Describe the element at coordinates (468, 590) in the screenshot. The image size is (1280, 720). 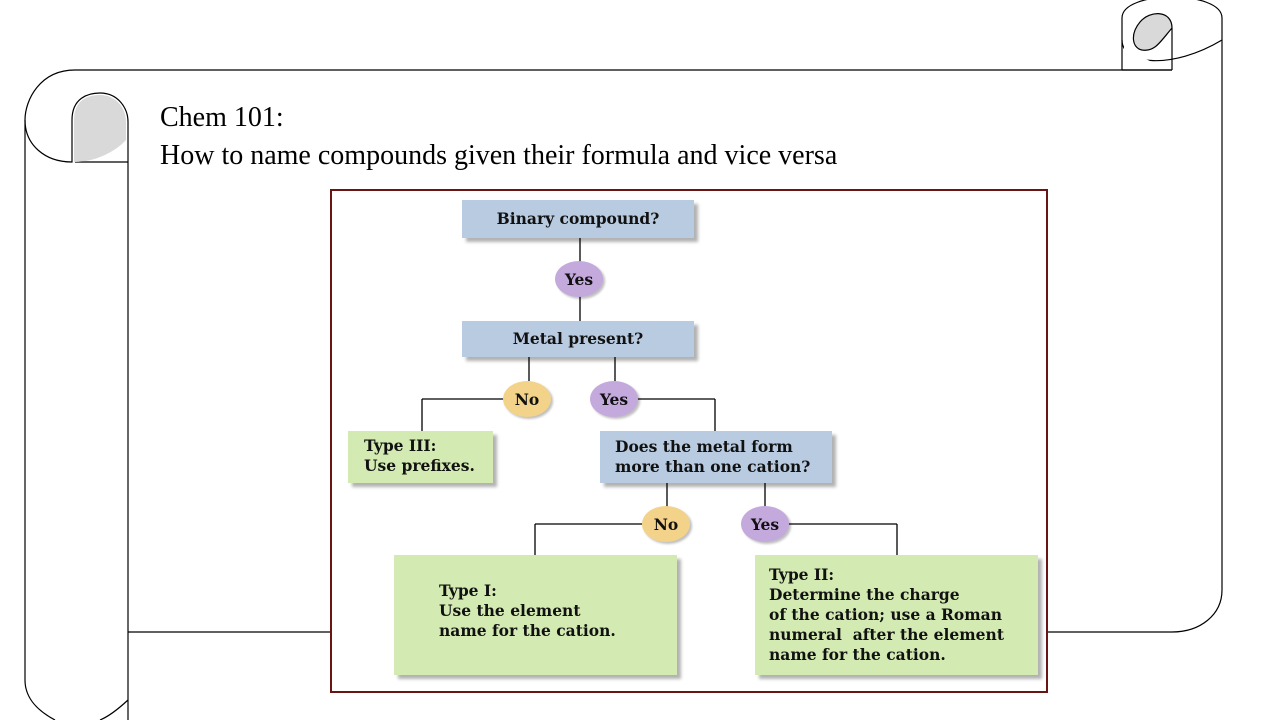
I see `type-1-heading: Type I:` at that location.